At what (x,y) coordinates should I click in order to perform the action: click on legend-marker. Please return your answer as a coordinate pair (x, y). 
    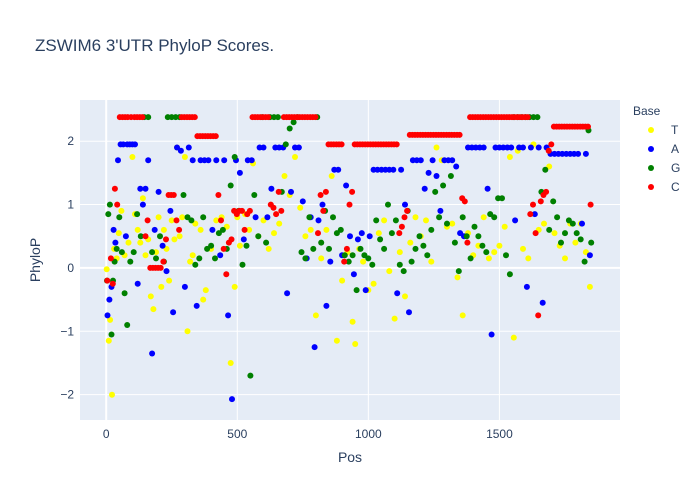
    Looking at the image, I should click on (651, 130).